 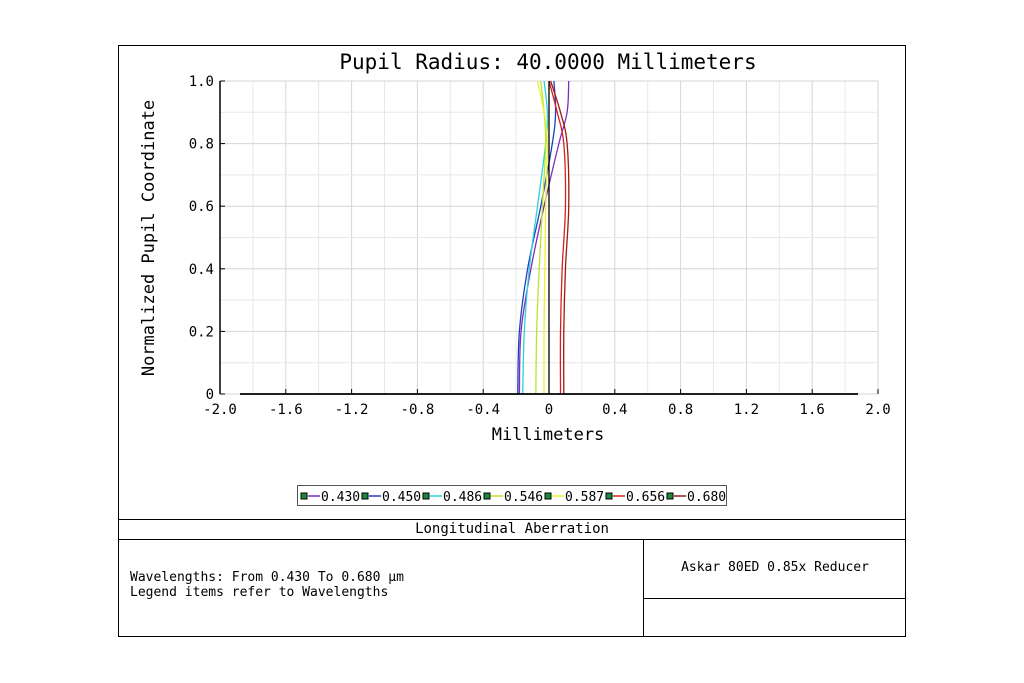 I want to click on legend-label: 0.546, so click(x=523, y=497).